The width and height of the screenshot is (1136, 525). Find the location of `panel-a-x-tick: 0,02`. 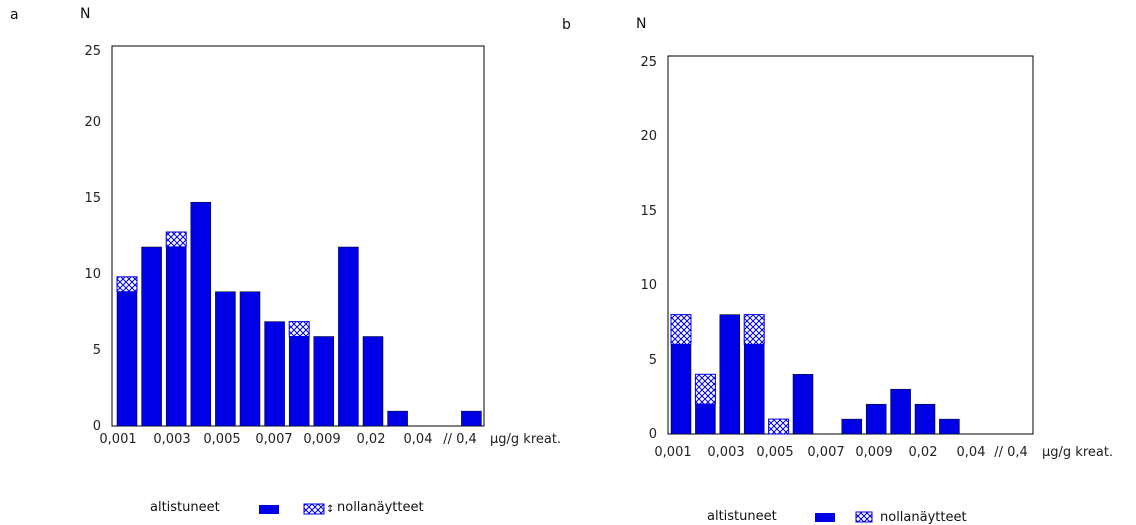

panel-a-x-tick: 0,02 is located at coordinates (371, 439).